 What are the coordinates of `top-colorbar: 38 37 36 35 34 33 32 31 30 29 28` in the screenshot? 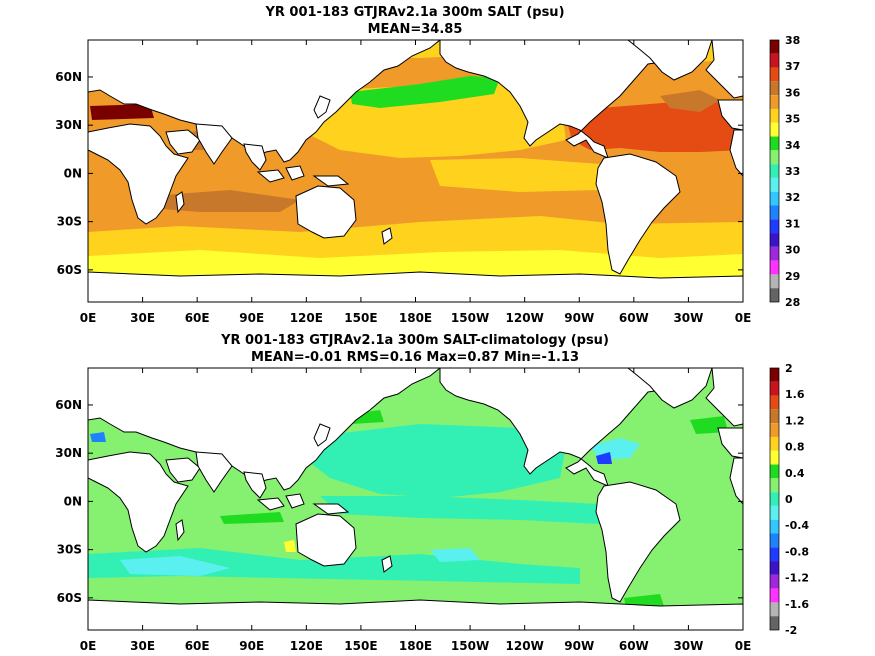 It's located at (785, 171).